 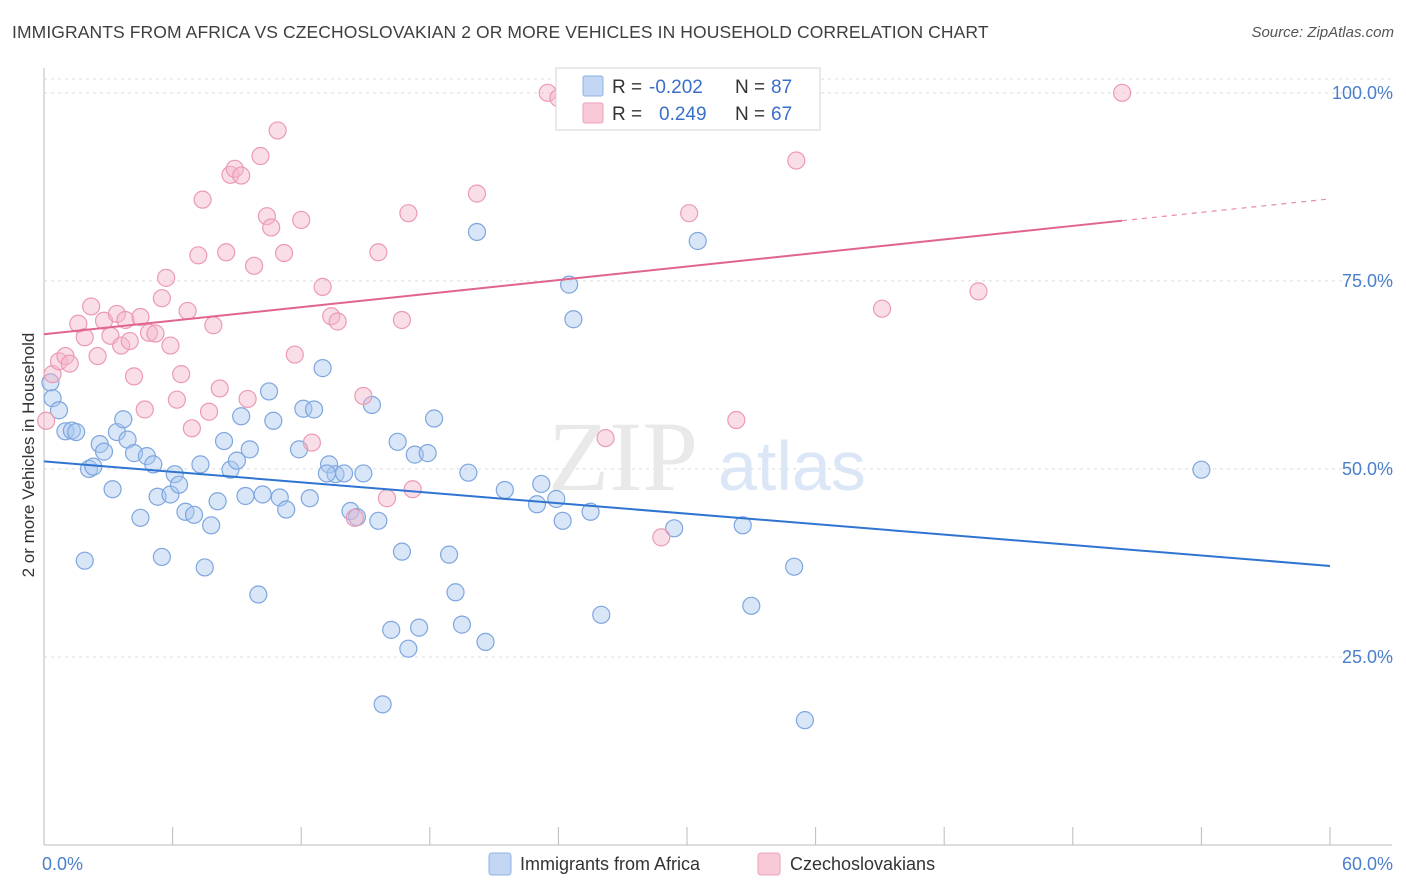 I want to click on y-tick-label: 25.0%, so click(x=1367, y=657).